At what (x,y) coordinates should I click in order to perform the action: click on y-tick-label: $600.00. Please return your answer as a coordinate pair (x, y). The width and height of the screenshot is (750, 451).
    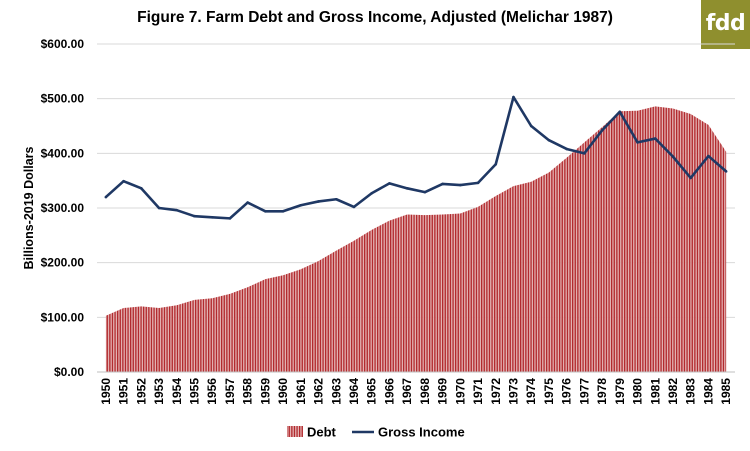
    Looking at the image, I should click on (63, 44).